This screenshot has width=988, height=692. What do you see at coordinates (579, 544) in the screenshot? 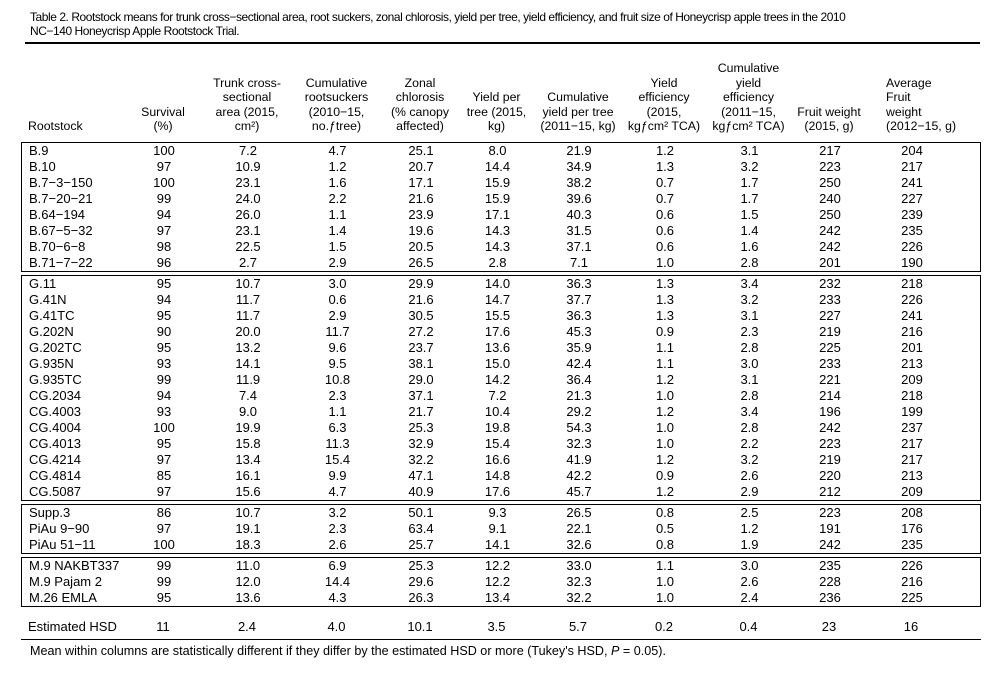
I see `value-cell: 32.6` at bounding box center [579, 544].